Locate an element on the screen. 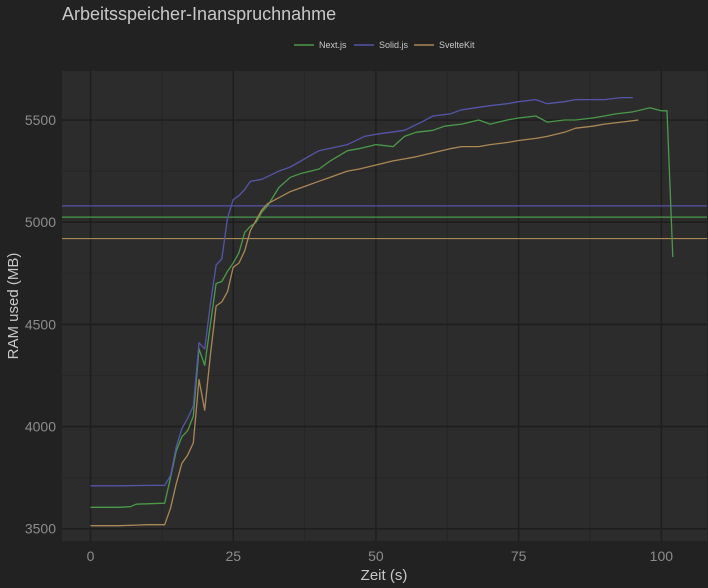  y-tick-label: 3500 is located at coordinates (40, 529).